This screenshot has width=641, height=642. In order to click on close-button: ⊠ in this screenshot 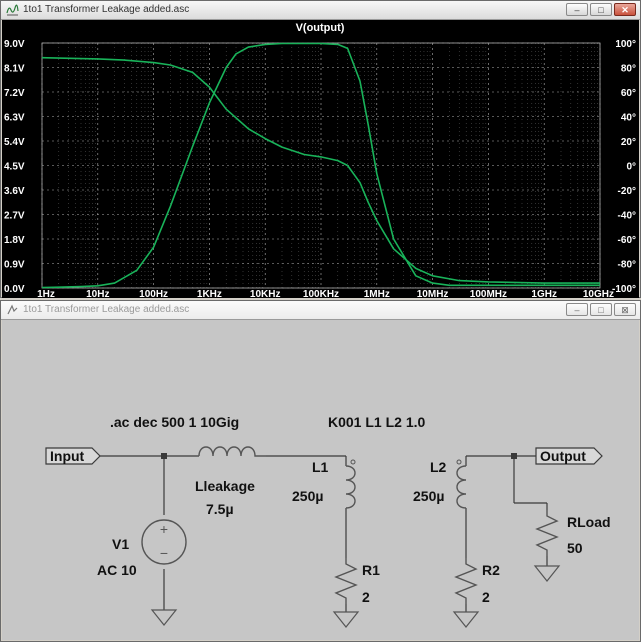, I will do `click(625, 309)`.